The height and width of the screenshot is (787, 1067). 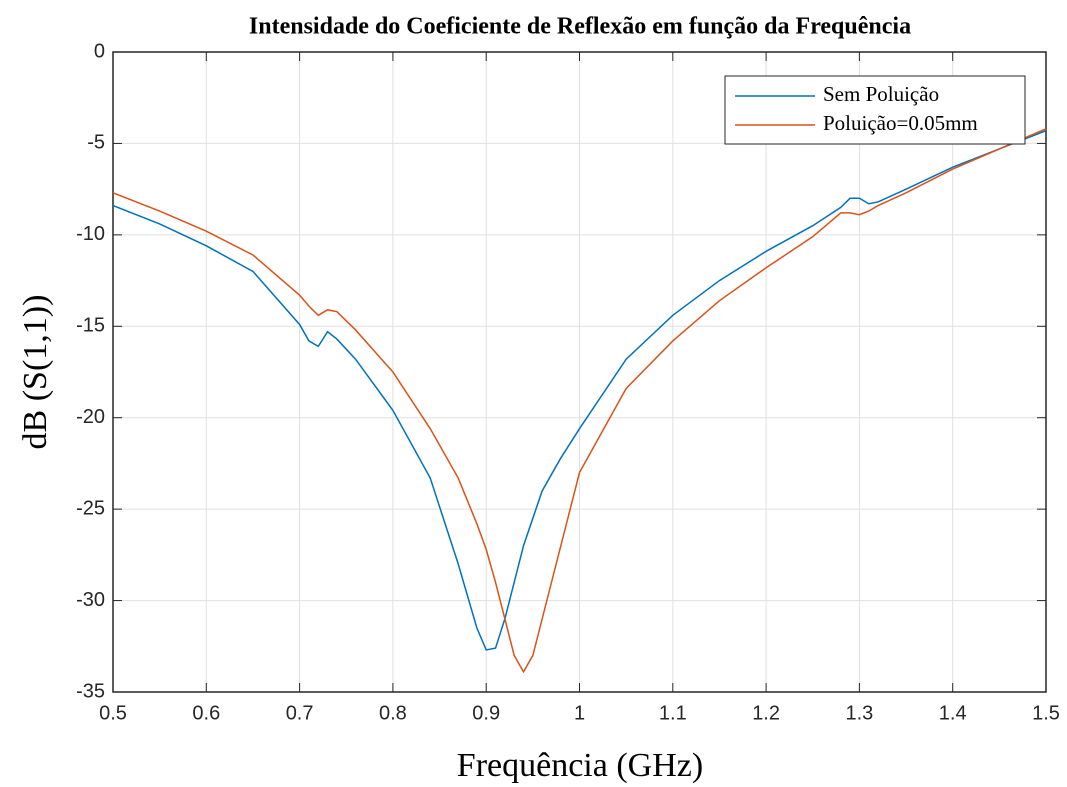 What do you see at coordinates (99, 51) in the screenshot?
I see `y-tick-label: 0` at bounding box center [99, 51].